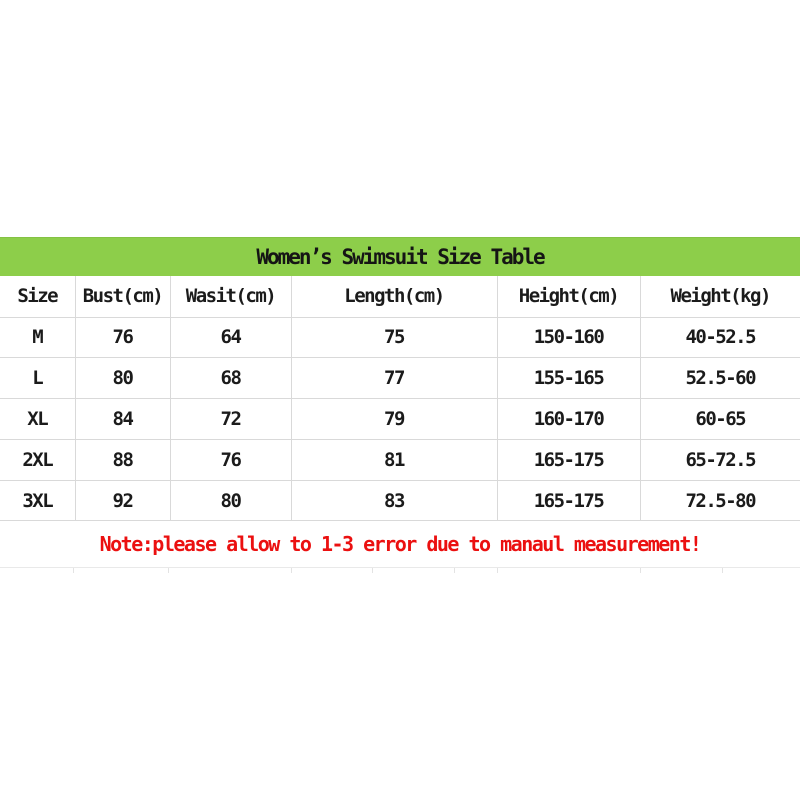 The width and height of the screenshot is (800, 800). Describe the element at coordinates (37, 296) in the screenshot. I see `column-header-size: Size` at that location.